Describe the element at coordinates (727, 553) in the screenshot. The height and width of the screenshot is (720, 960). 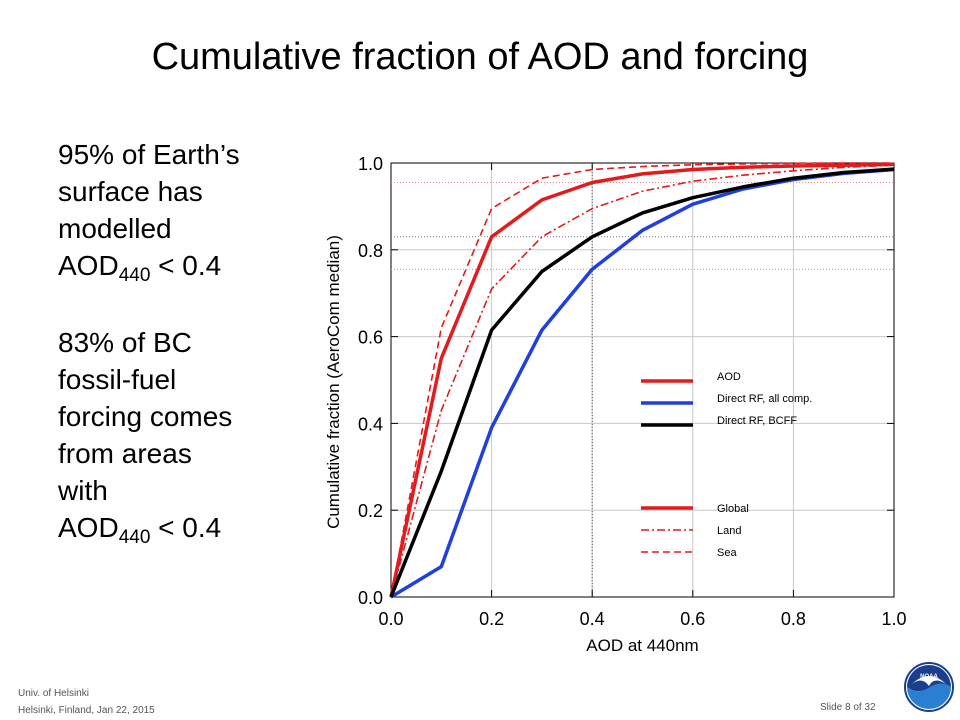
I see `legend-label: Sea` at that location.